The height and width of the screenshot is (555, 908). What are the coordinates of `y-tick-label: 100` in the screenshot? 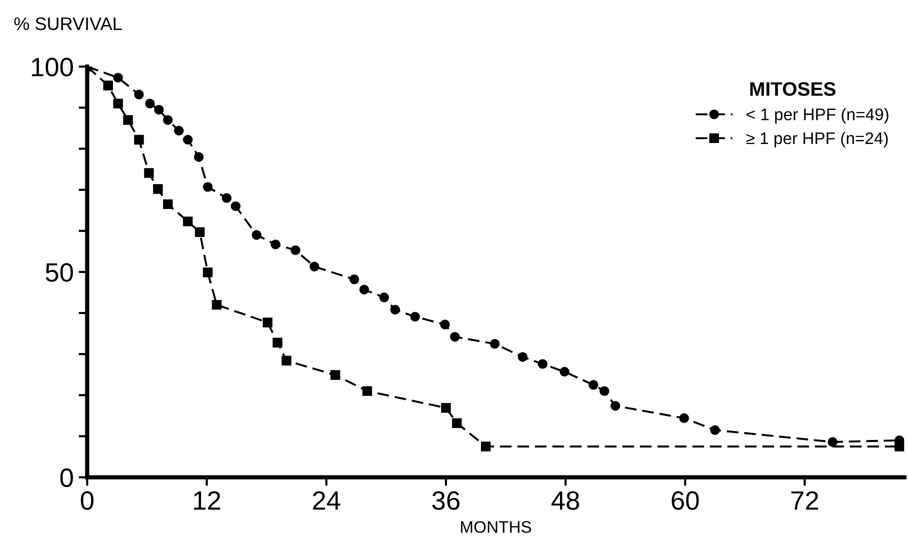 It's located at (52, 67).